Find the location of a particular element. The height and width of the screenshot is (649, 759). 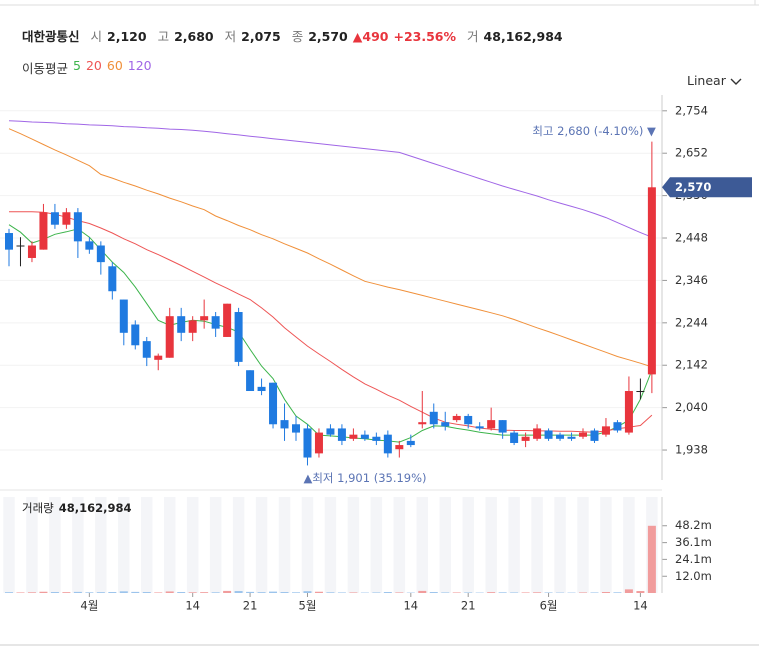

high-annotation: 최고 2,680 (-4.10%) ▼ is located at coordinates (594, 131).